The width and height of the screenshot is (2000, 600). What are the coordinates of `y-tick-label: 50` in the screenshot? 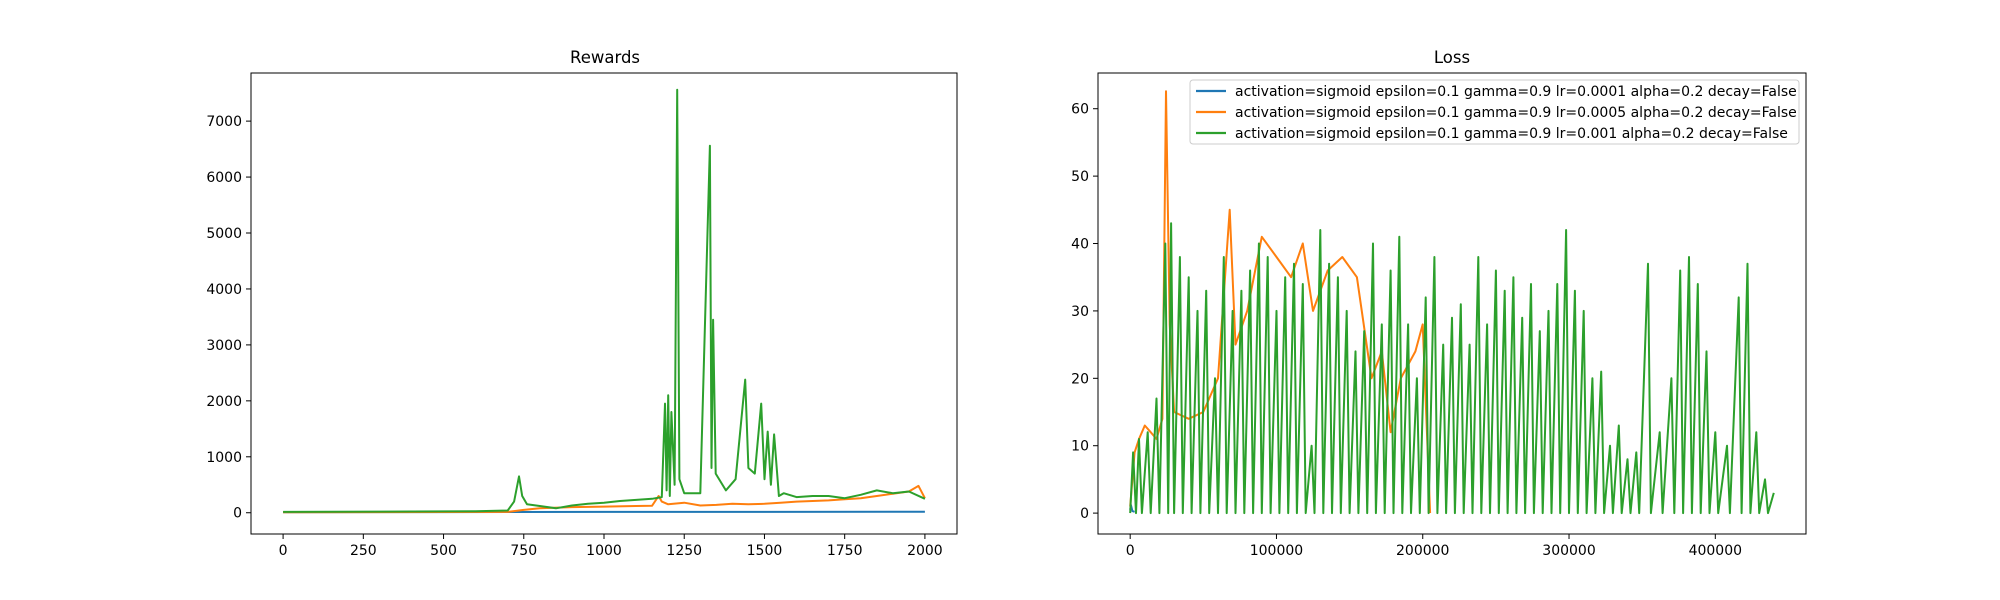 It's located at (1080, 177).